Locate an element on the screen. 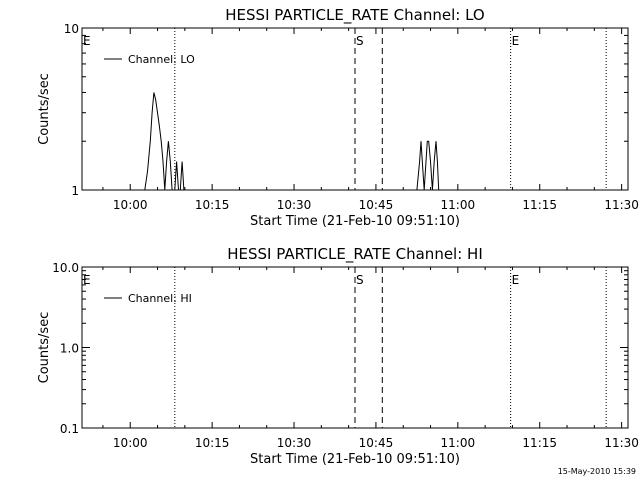  y-tick-label: 10.0 is located at coordinates (65, 268).